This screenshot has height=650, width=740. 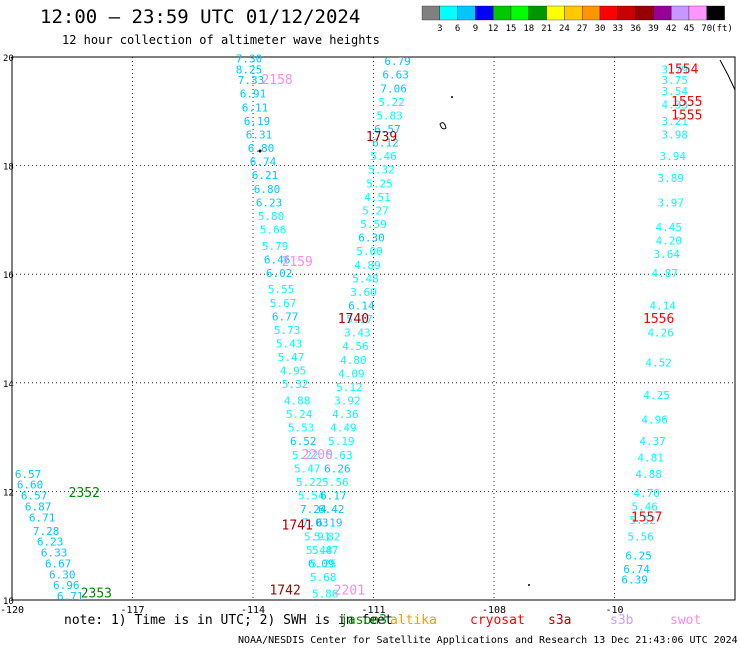 What do you see at coordinates (675, 105) in the screenshot?
I see `swh-value-cryosat: 4.33` at bounding box center [675, 105].